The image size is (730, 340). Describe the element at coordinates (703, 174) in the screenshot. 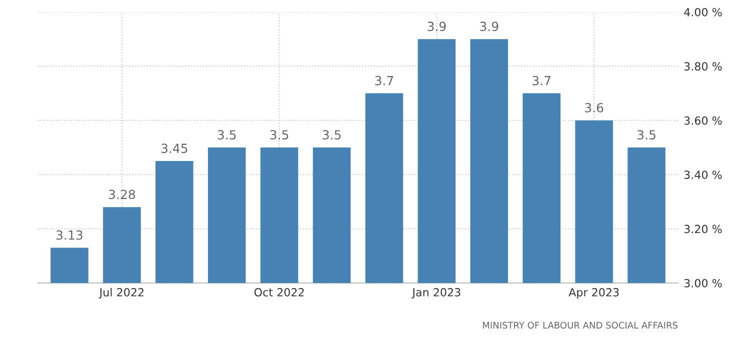

I see `y-tick-label: 3.40 %` at that location.